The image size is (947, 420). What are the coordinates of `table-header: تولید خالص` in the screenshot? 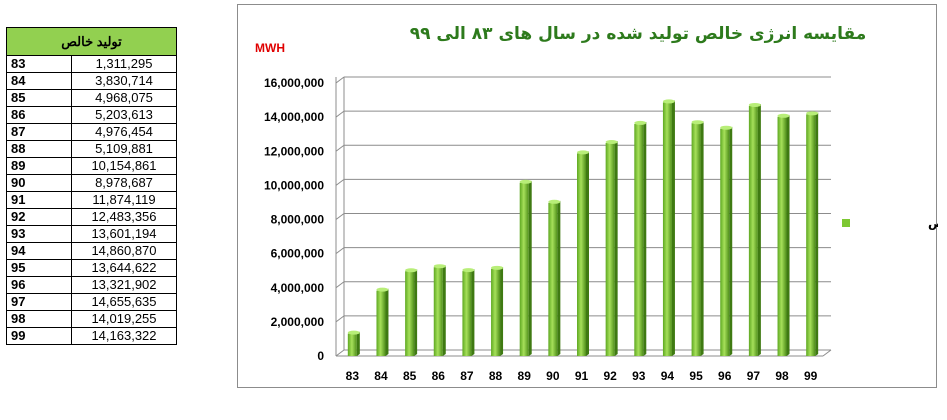 It's located at (91, 41).